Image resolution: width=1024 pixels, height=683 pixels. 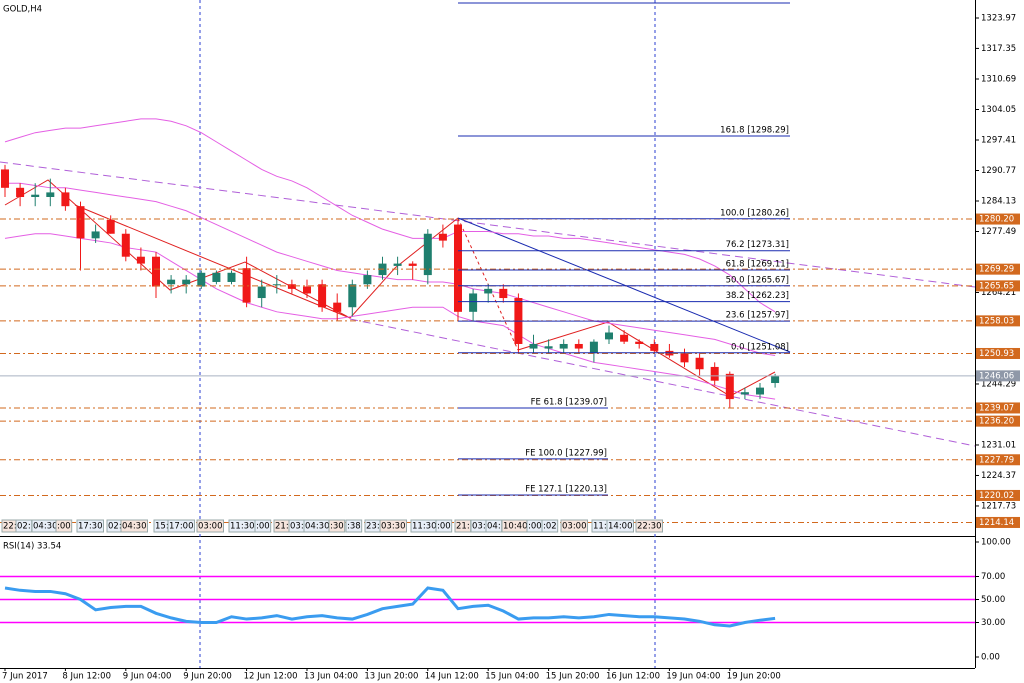 I want to click on trend-line, so click(x=662, y=382).